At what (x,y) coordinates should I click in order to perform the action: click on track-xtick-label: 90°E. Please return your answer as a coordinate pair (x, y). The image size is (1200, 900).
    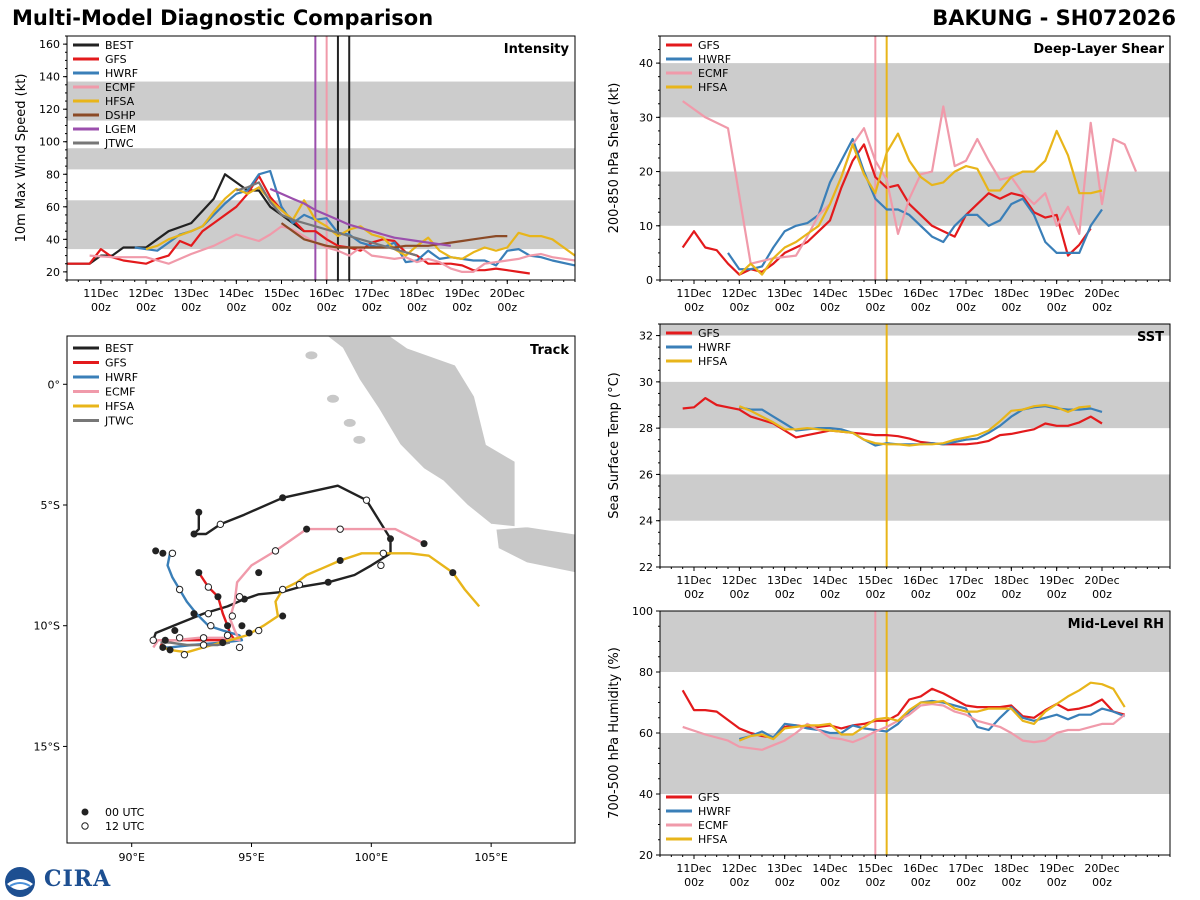
    Looking at the image, I should click on (131, 857).